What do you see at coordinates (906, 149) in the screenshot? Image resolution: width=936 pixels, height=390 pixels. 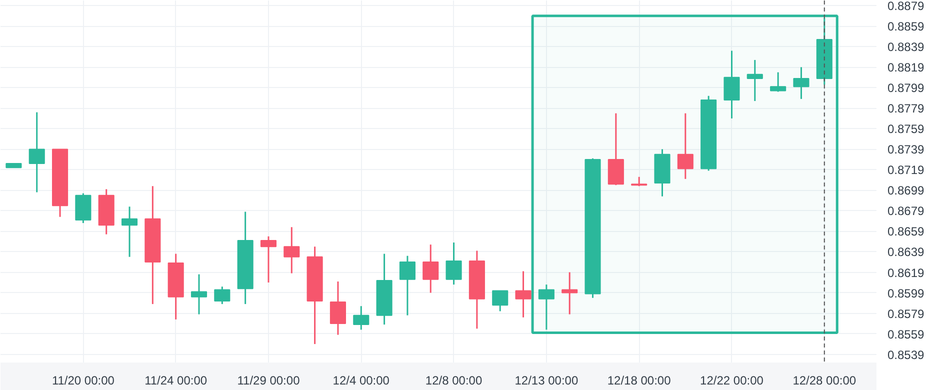 I see `y-tick-label: 0.8739` at bounding box center [906, 149].